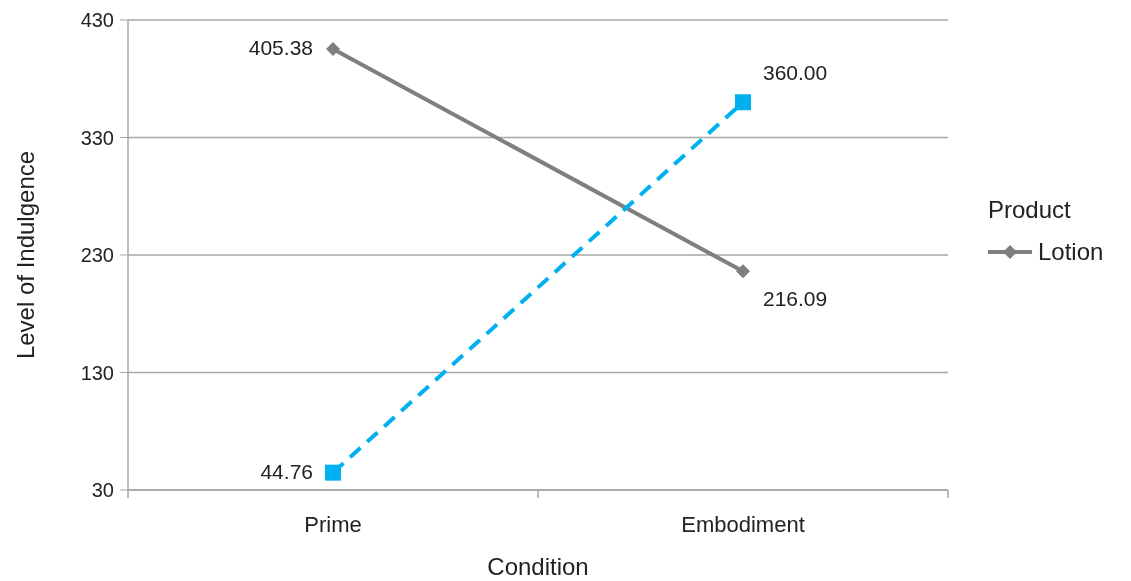 This screenshot has width=1131, height=581. Describe the element at coordinates (1030, 209) in the screenshot. I see `legend-title: Product` at that location.